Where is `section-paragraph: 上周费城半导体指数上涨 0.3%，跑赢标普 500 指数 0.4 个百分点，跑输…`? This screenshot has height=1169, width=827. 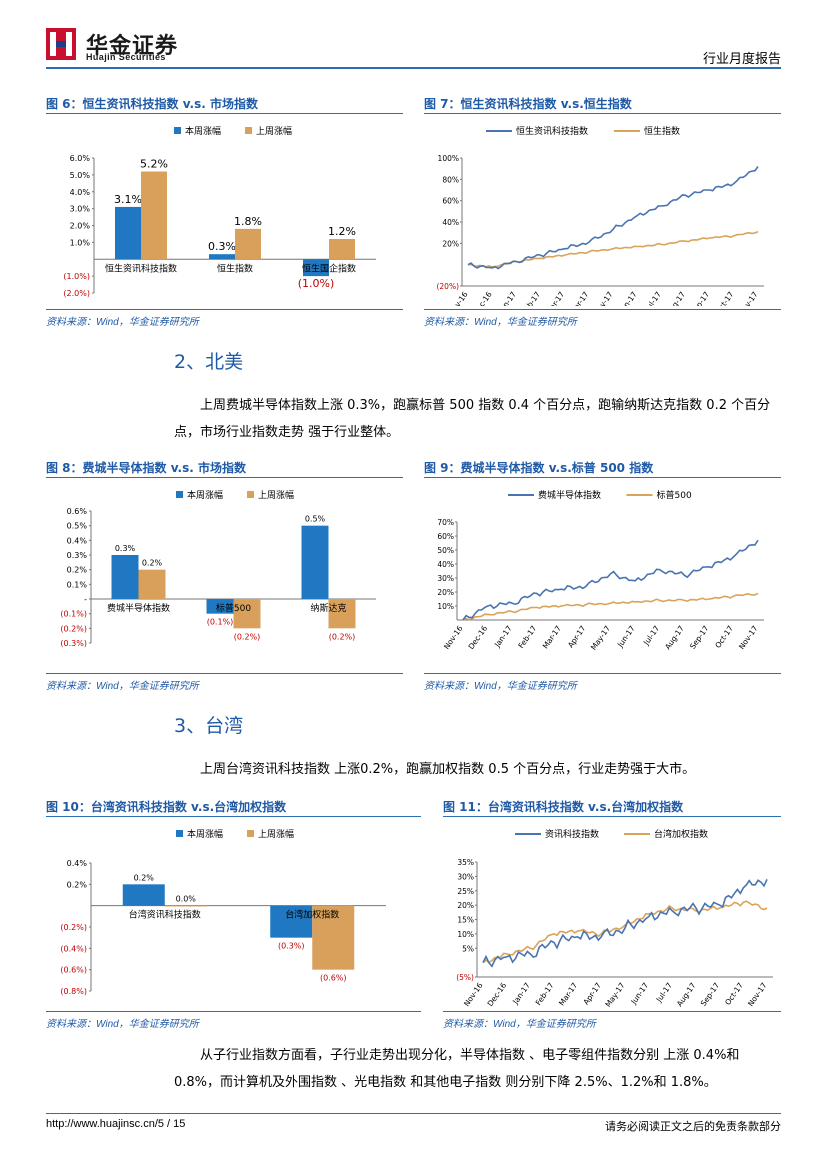 section-paragraph: 上周费城半导体指数上涨 0.3%，跑赢标普 500 指数 0.4 个百分点，跑输… is located at coordinates (472, 419).